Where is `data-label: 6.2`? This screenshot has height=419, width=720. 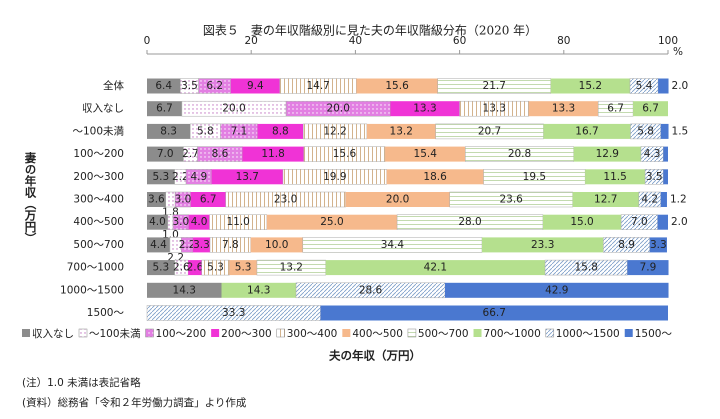 data-label: 6.2 is located at coordinates (214, 86).